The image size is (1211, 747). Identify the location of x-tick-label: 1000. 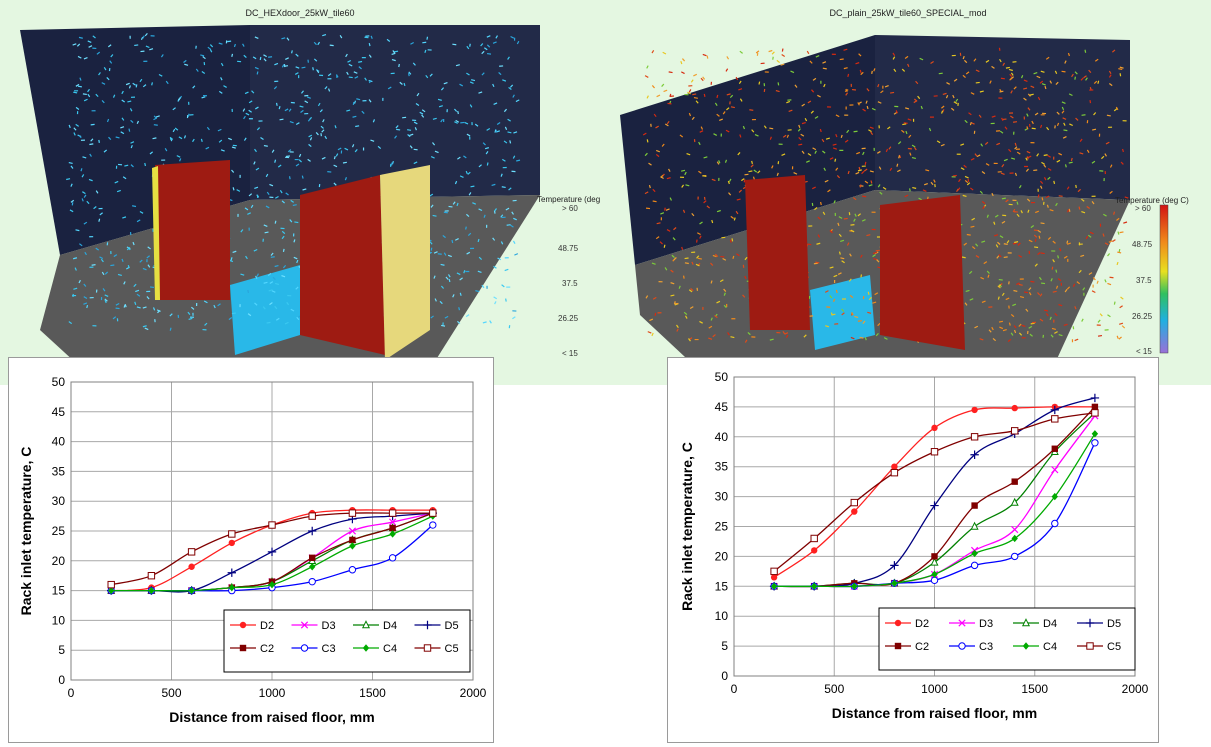
(934, 689).